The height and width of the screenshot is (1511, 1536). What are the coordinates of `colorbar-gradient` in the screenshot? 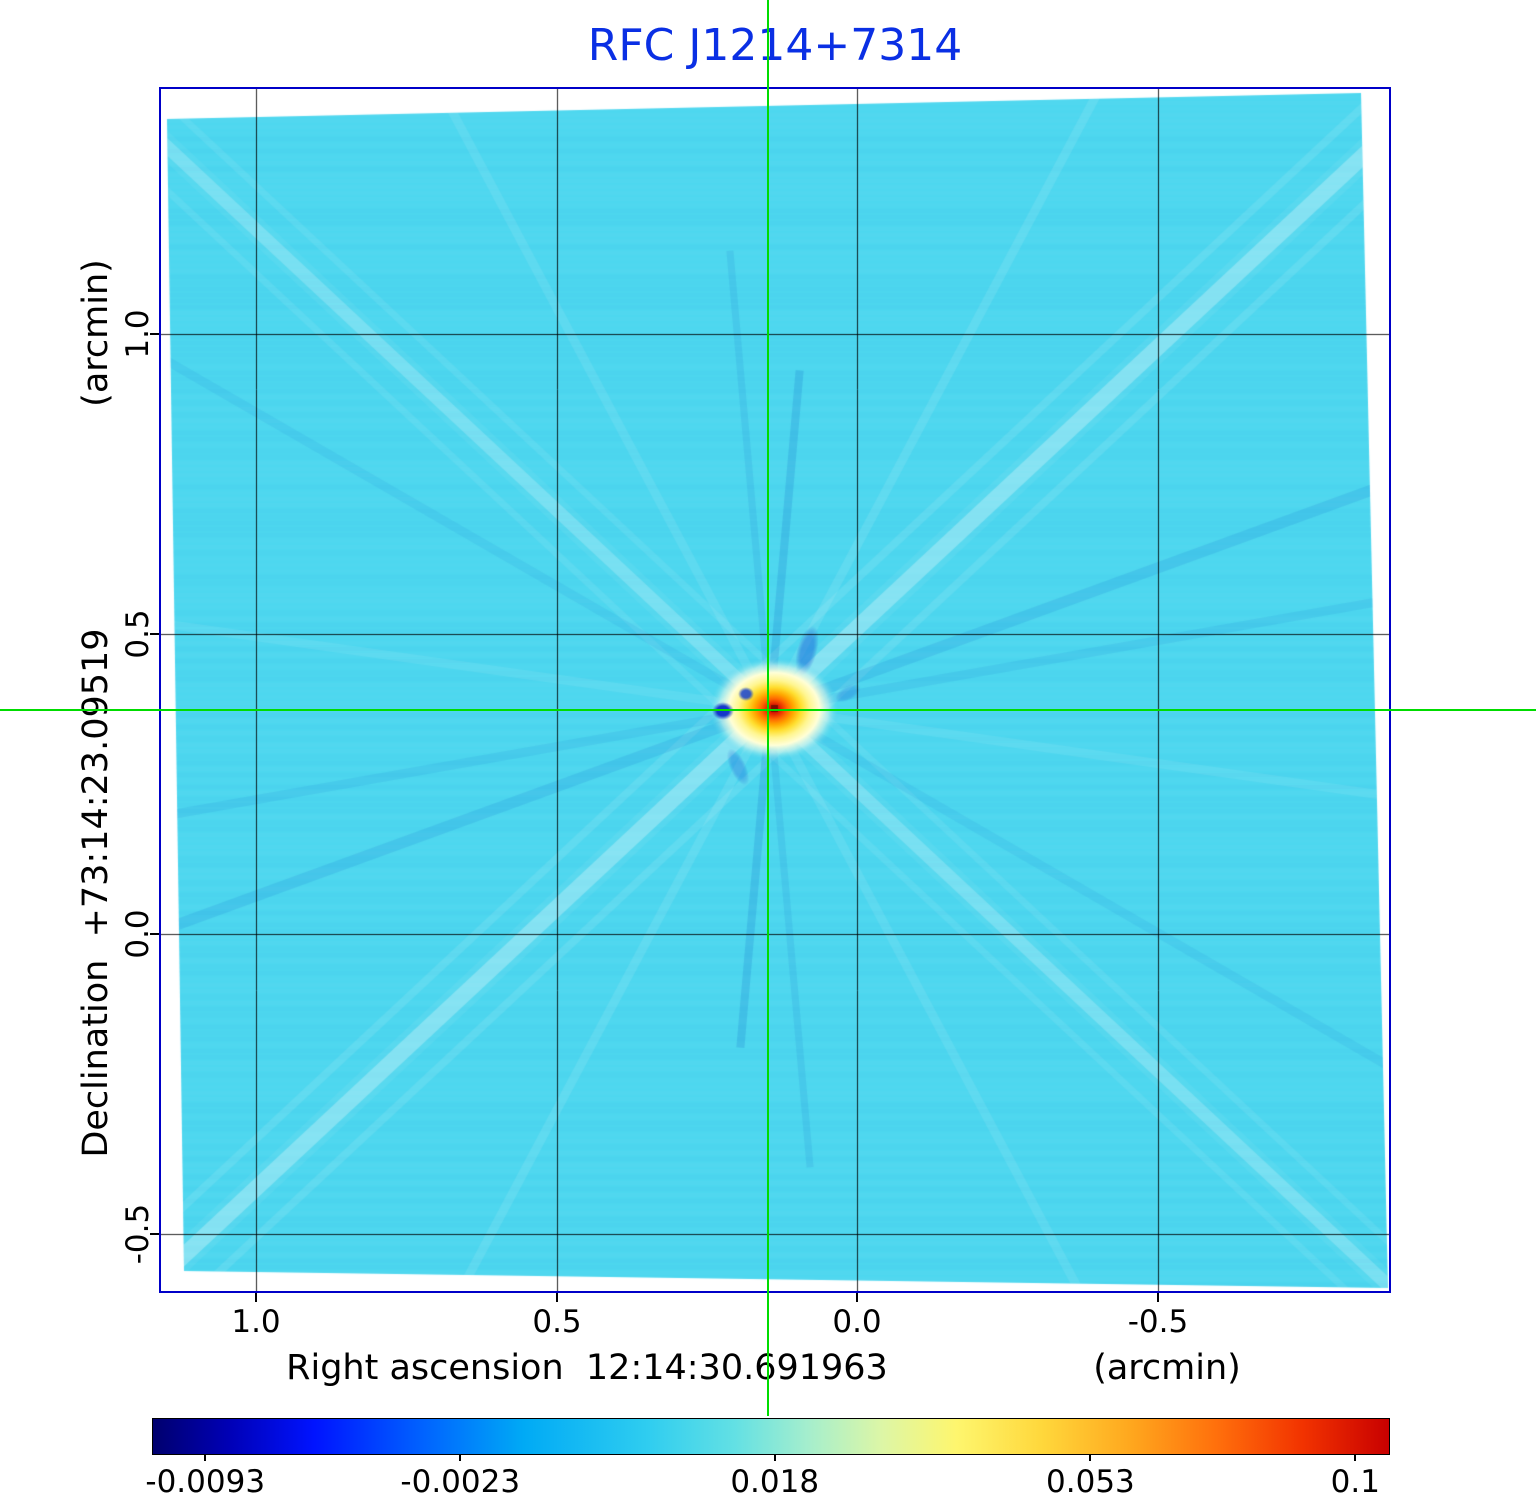 It's located at (771, 1436).